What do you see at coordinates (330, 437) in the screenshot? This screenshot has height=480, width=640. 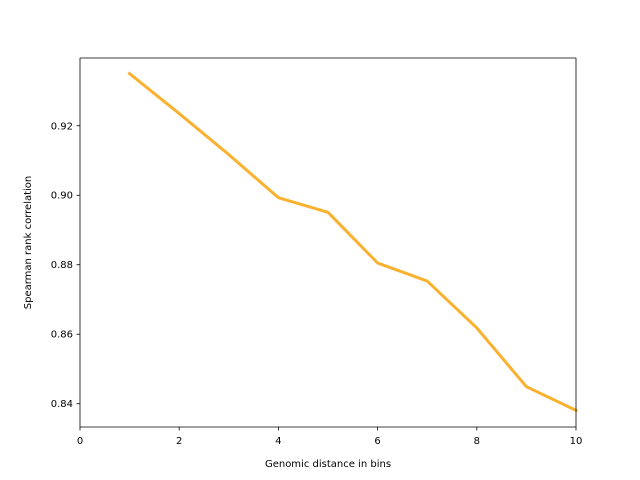 I see `x-axis-ticks: 0 2 4 6 8 10` at bounding box center [330, 437].